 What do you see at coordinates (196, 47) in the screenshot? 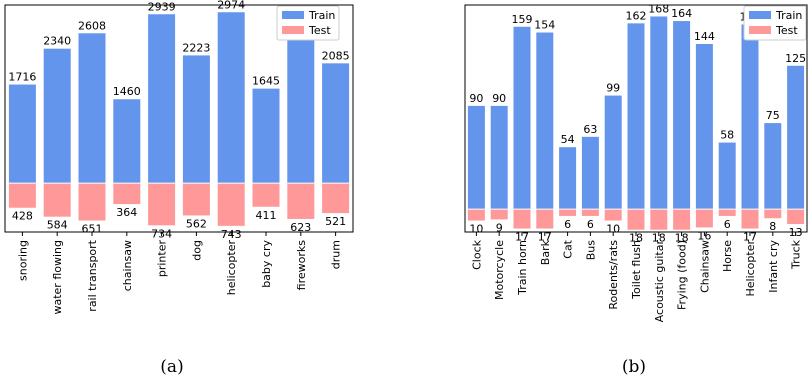
I see `train-value-label: 2223` at bounding box center [196, 47].